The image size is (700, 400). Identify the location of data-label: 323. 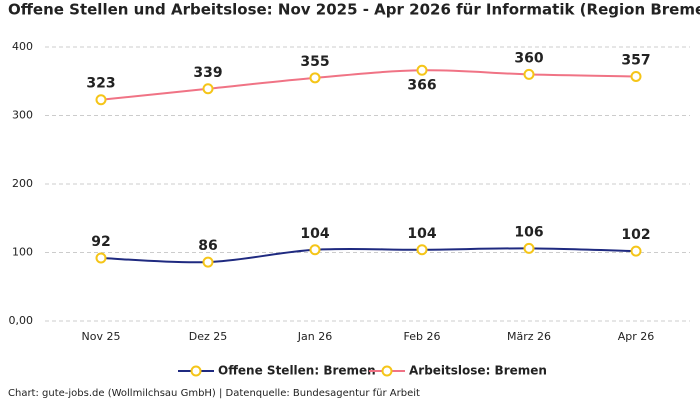
(100, 84).